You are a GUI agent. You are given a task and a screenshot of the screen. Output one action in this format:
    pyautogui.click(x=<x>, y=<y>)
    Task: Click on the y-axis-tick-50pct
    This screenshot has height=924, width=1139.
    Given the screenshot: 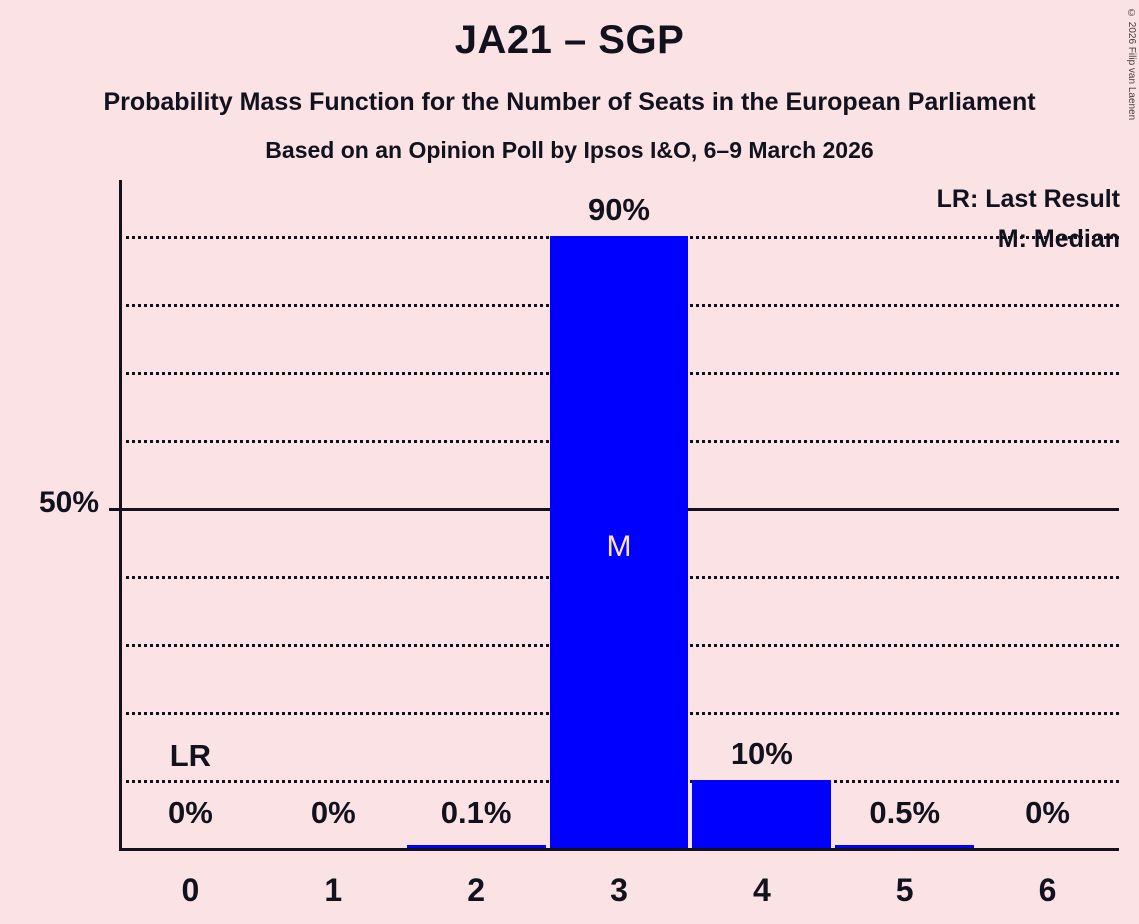 What is the action you would take?
    pyautogui.click(x=114, y=509)
    